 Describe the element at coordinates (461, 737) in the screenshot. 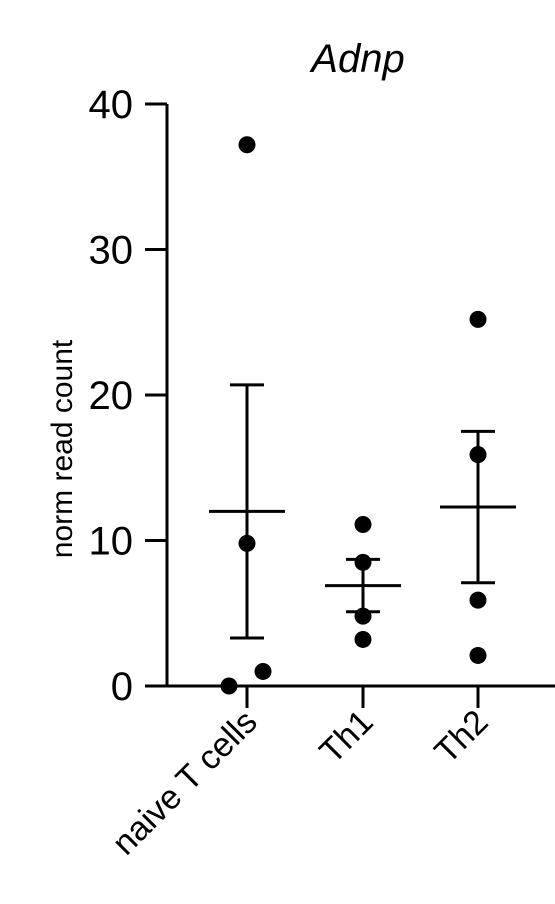

I see `x-tick-label: Th2` at that location.